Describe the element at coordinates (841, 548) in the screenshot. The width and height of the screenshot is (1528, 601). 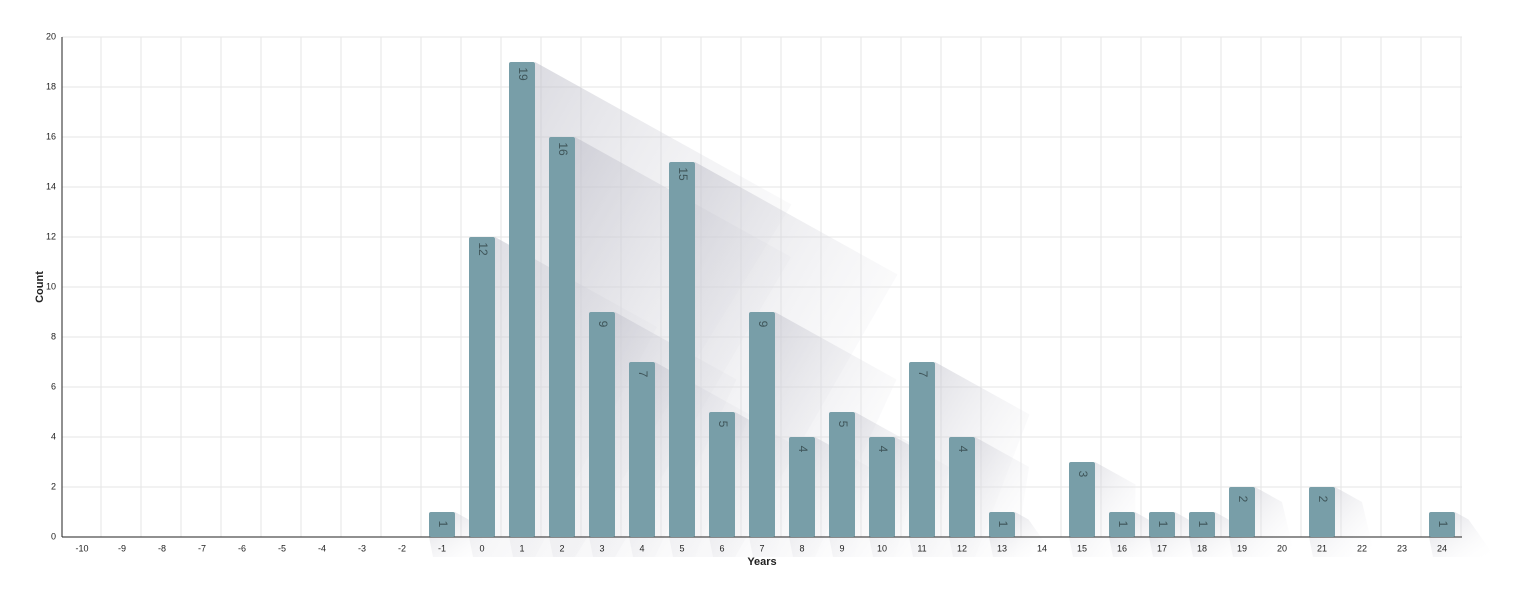
I see `x-tick-label: 9` at that location.